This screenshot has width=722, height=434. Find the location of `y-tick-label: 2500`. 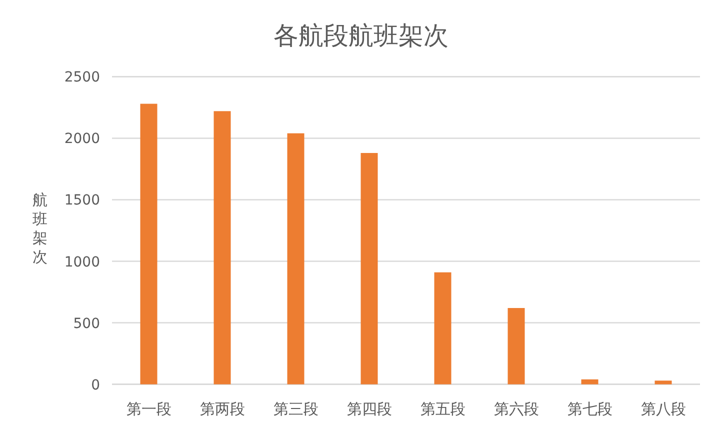

y-tick-label: 2500 is located at coordinates (82, 78).